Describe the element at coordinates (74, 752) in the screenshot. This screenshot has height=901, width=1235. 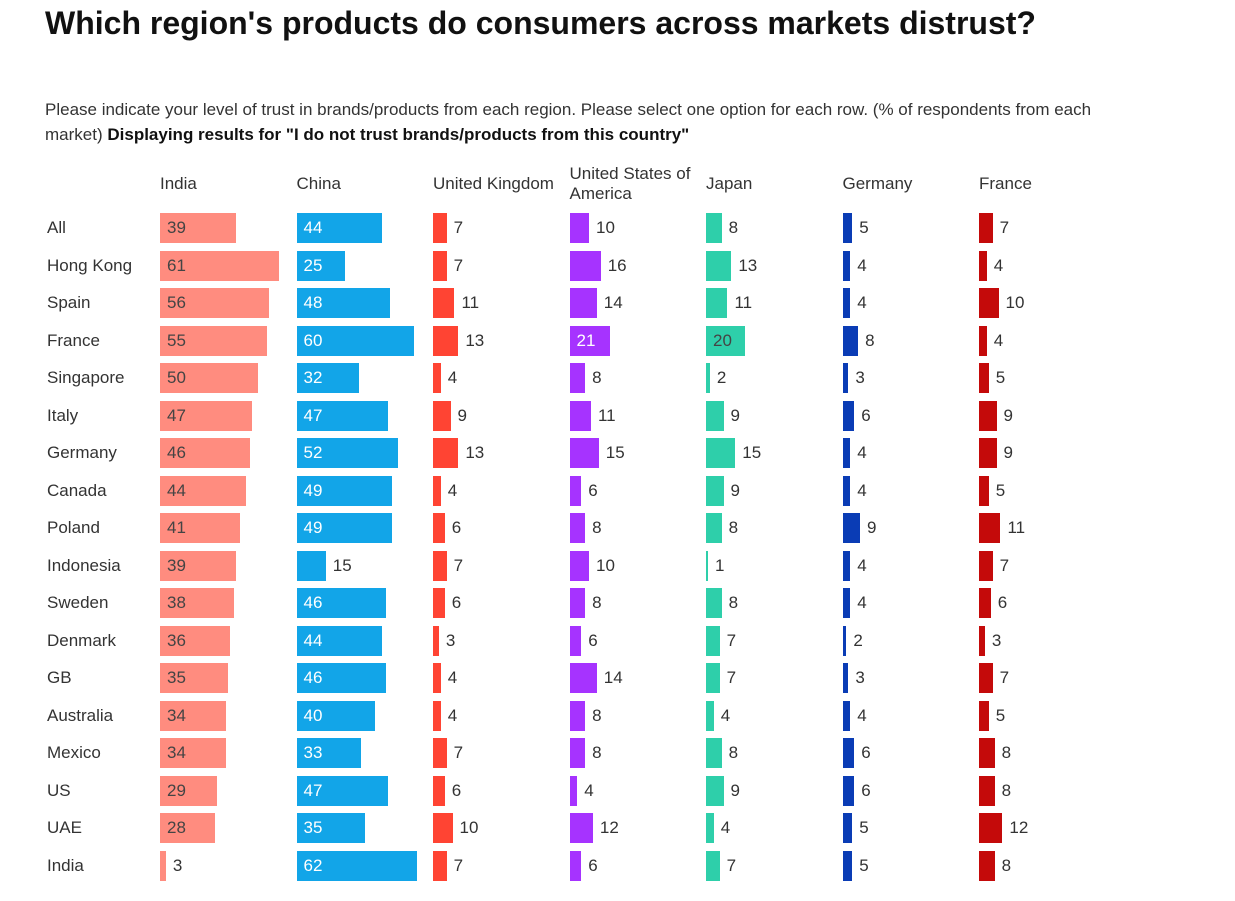
I see `row-label: Mexico` at that location.